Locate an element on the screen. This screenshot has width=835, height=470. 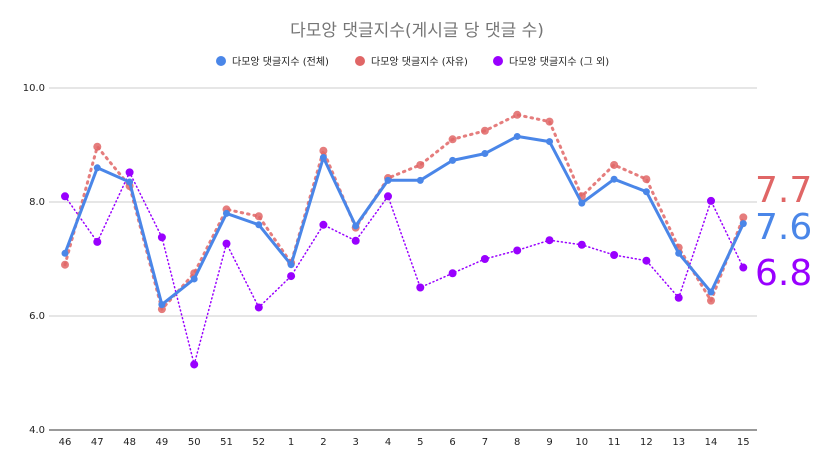
x-tick-label: 10 is located at coordinates (581, 442).